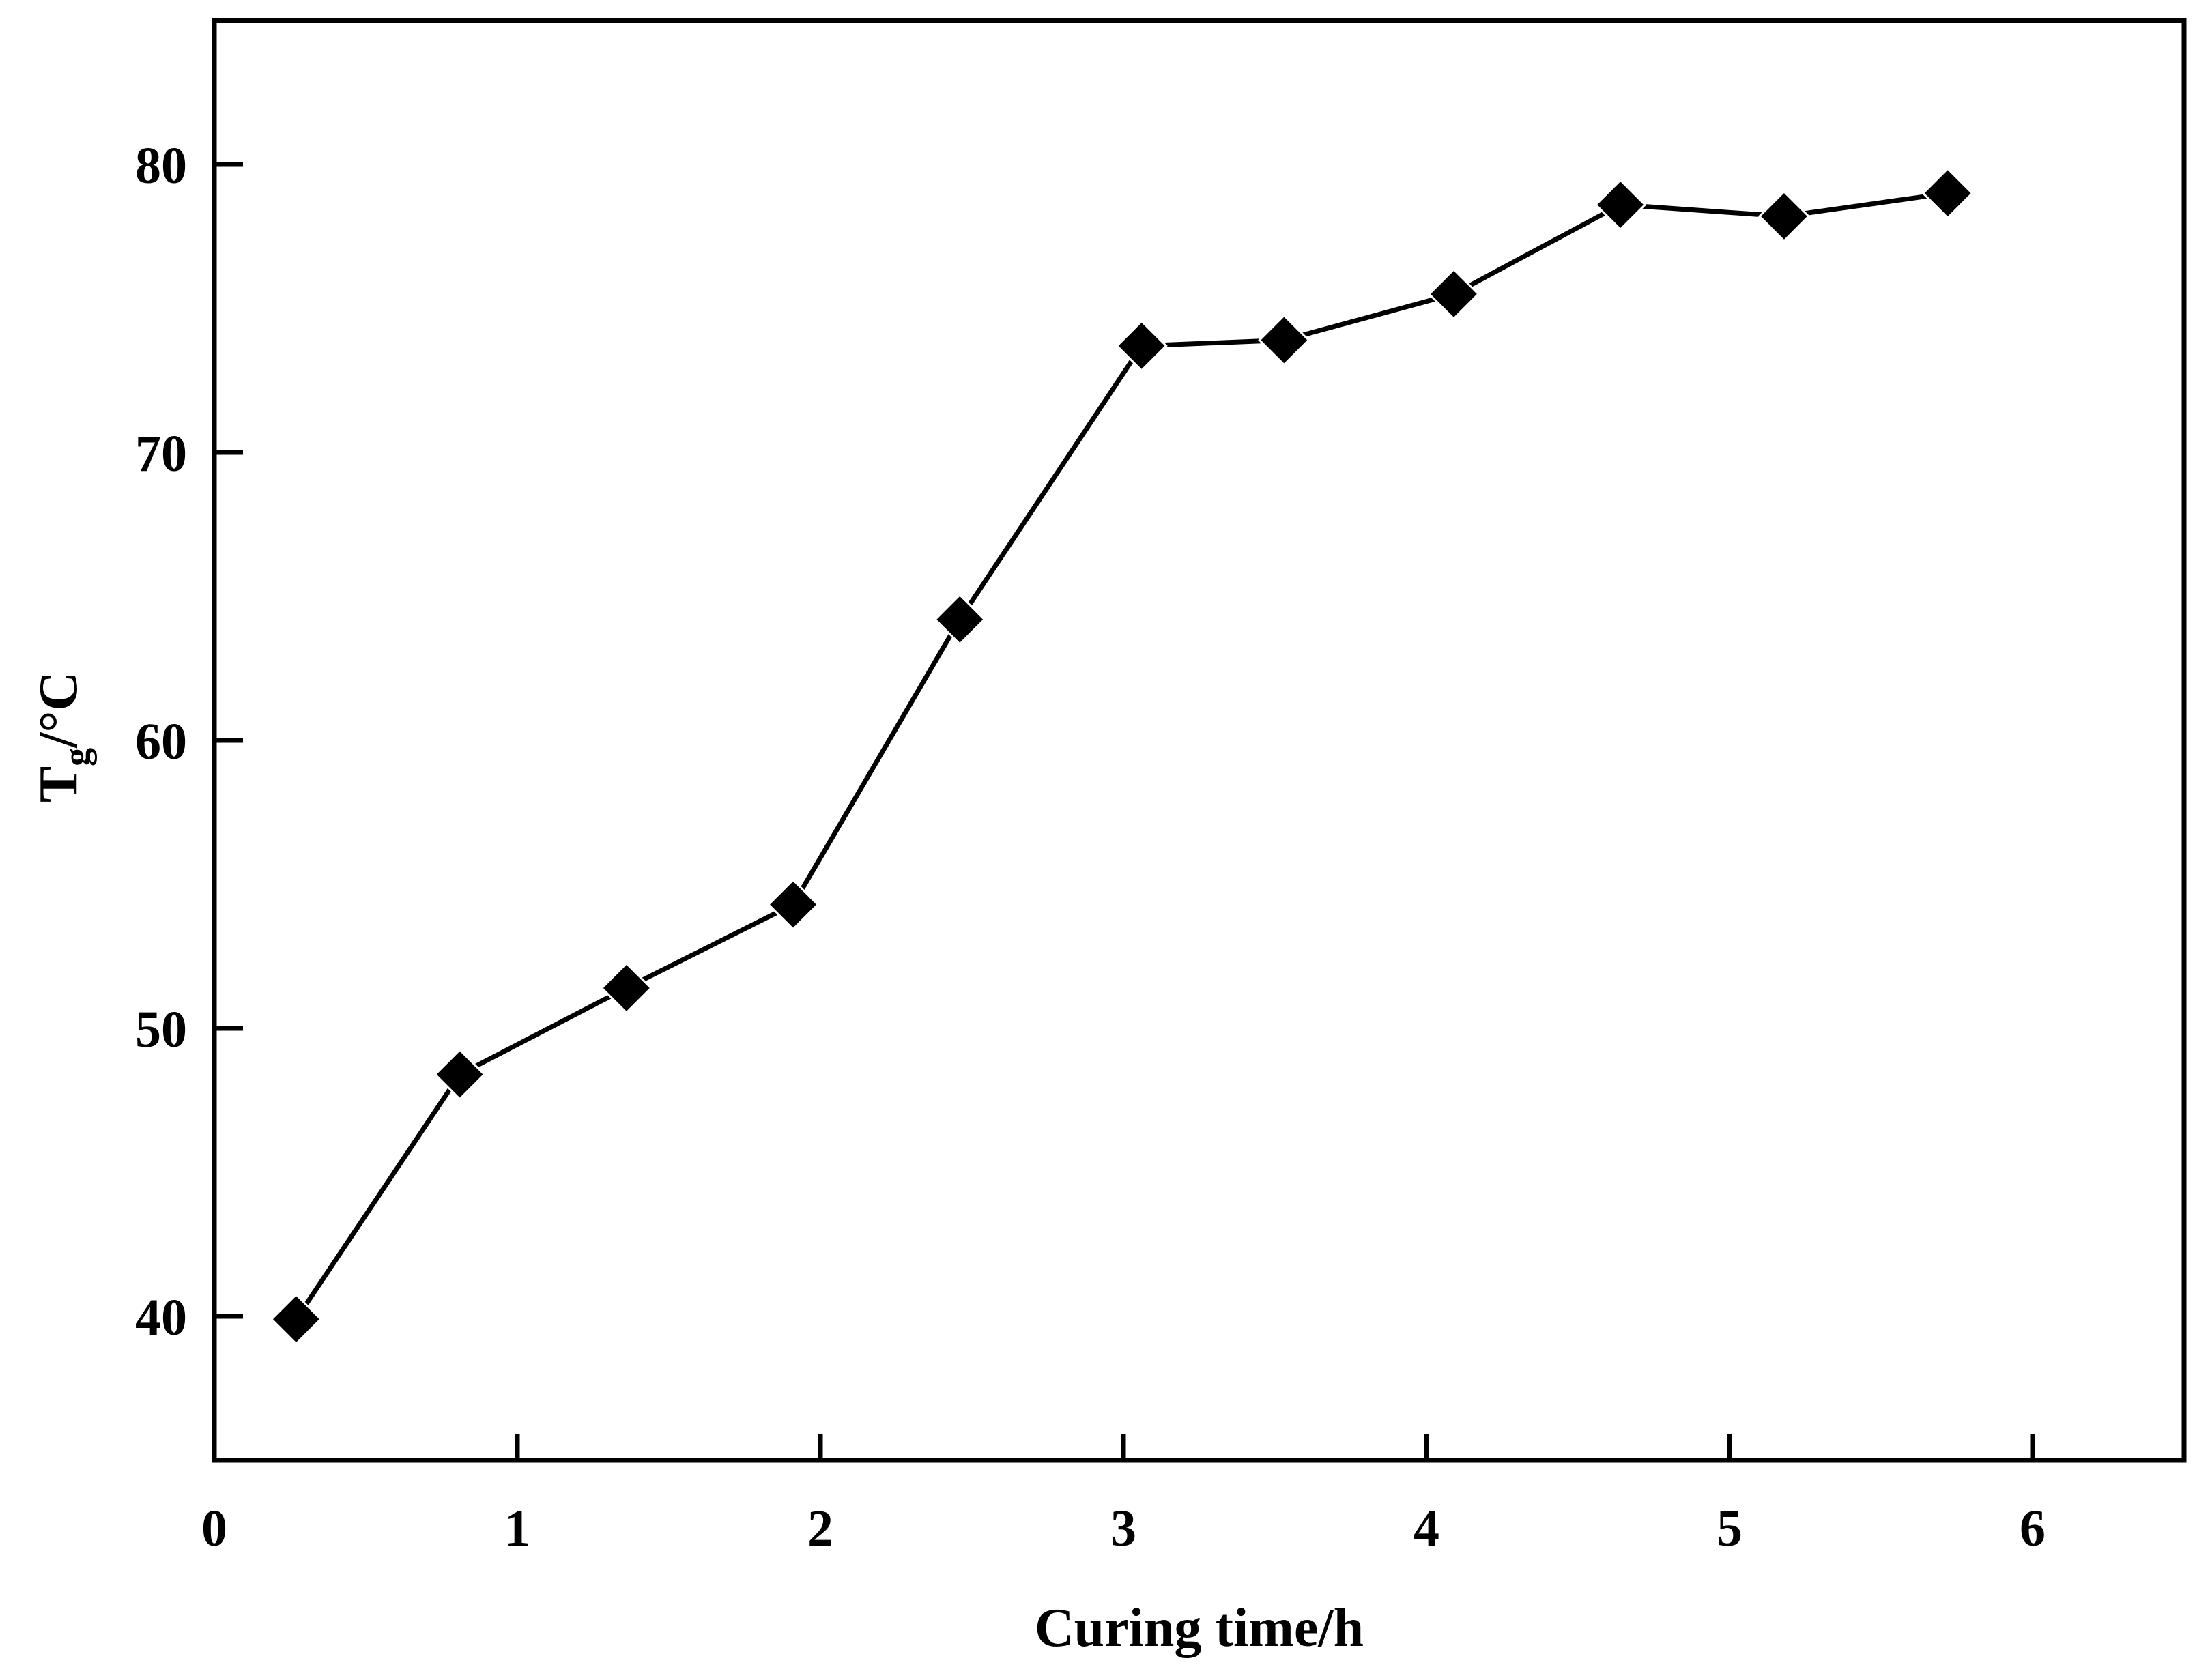  What do you see at coordinates (1426, 1528) in the screenshot?
I see `x-tick-label: 4` at bounding box center [1426, 1528].